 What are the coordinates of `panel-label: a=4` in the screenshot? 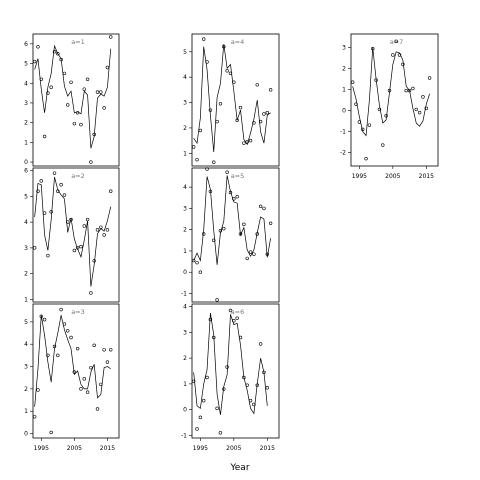 It's located at (238, 42).